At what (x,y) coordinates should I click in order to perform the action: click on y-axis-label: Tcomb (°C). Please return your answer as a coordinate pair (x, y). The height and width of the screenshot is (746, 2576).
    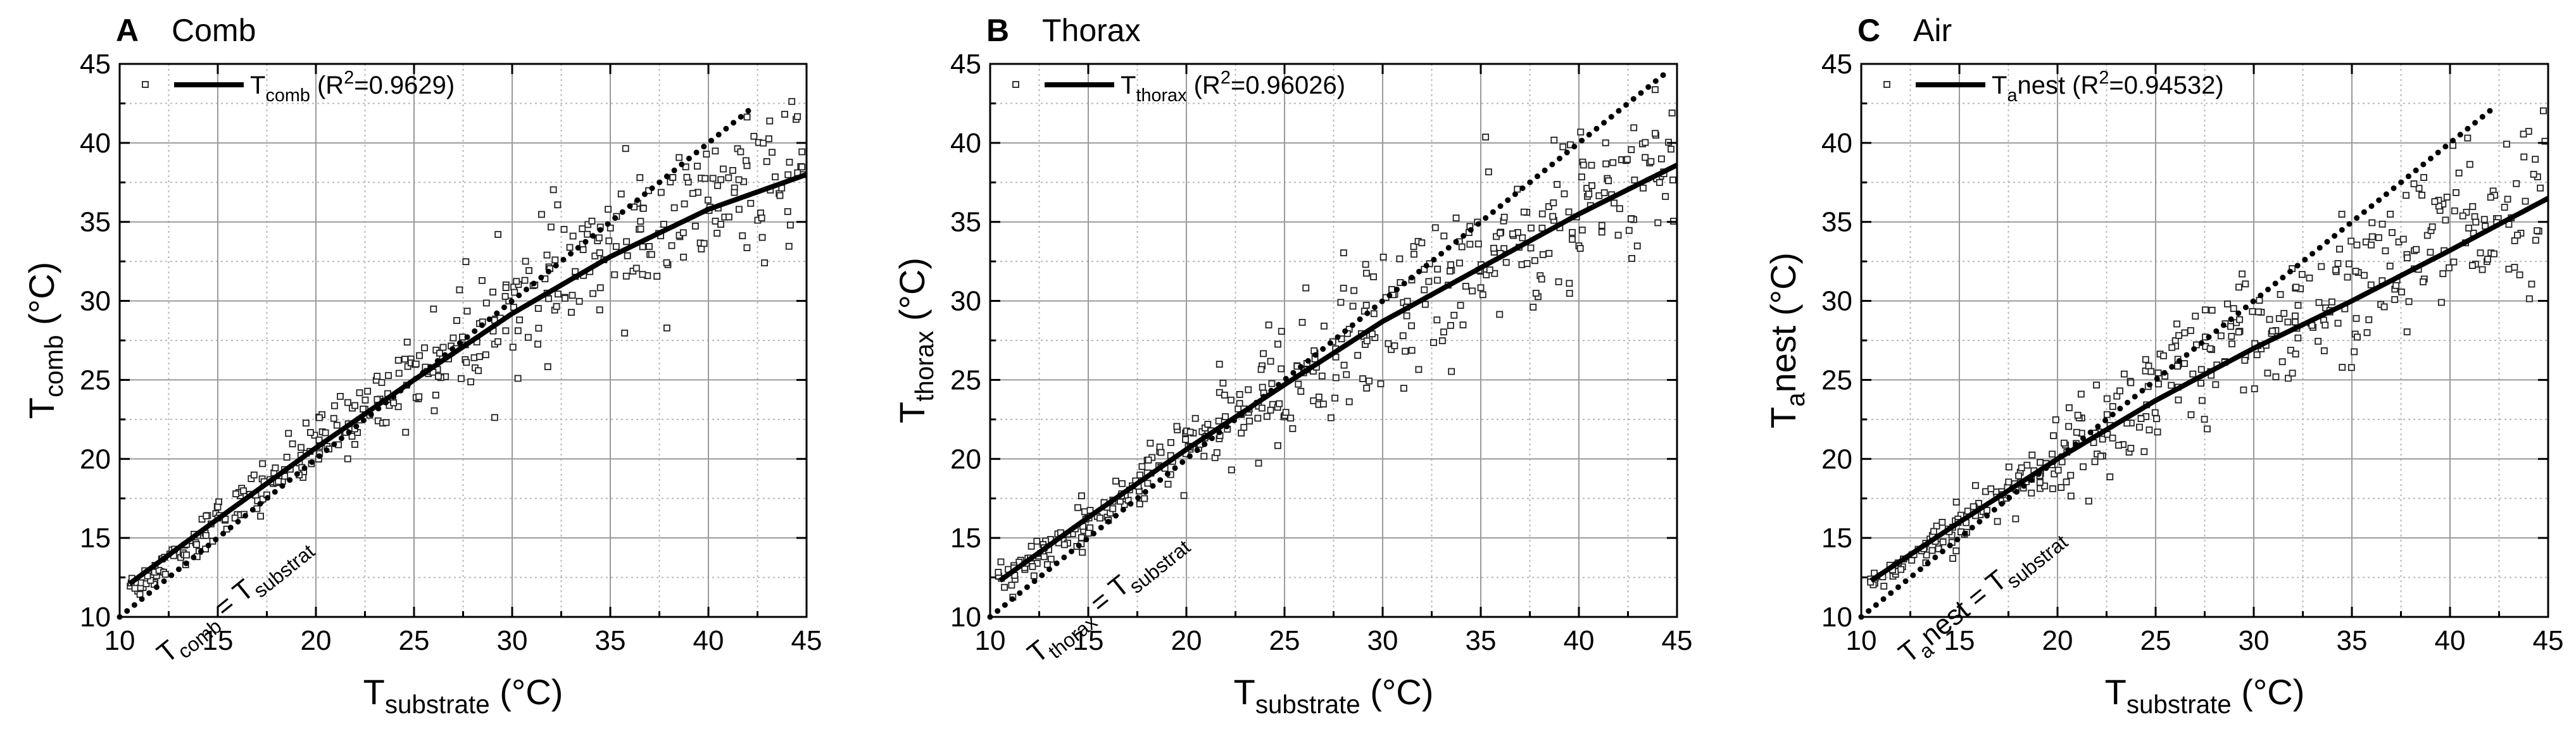
    Looking at the image, I should click on (45, 341).